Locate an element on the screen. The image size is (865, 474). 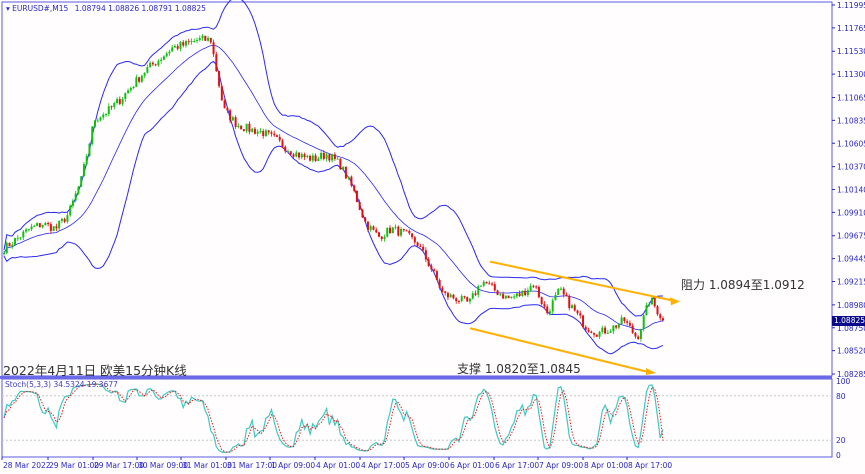
price-tick-label: 1.09445 is located at coordinates (851, 259).